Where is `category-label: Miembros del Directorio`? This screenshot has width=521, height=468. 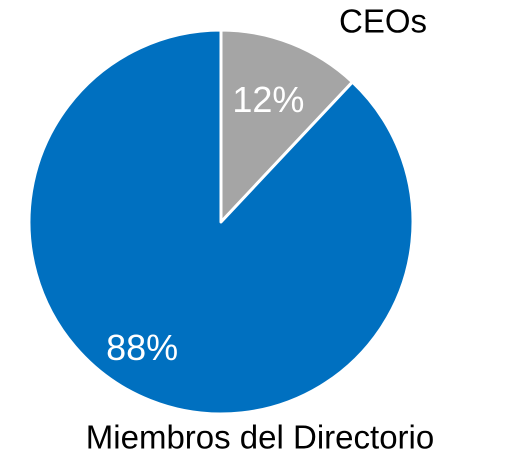 category-label: Miembros del Directorio is located at coordinates (260, 437).